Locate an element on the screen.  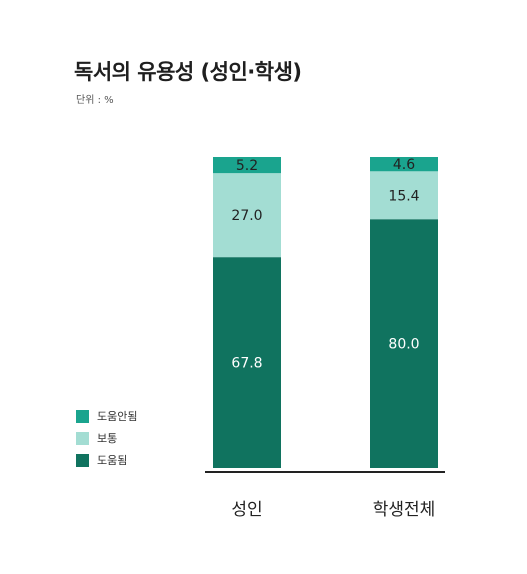
legend-item-not-helpful: 도움안됨 is located at coordinates (106, 416).